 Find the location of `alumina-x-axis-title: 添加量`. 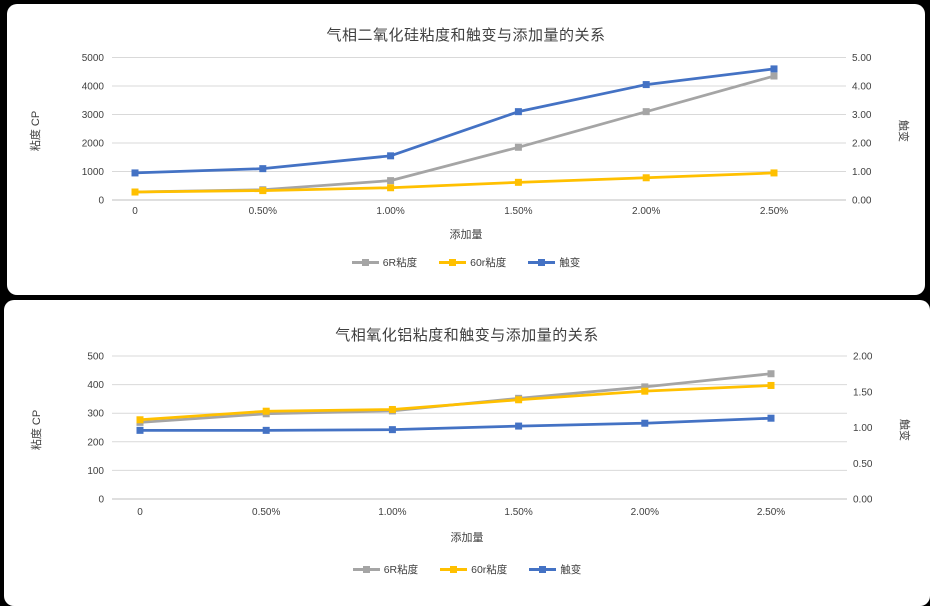

alumina-x-axis-title: 添加量 is located at coordinates (467, 538).